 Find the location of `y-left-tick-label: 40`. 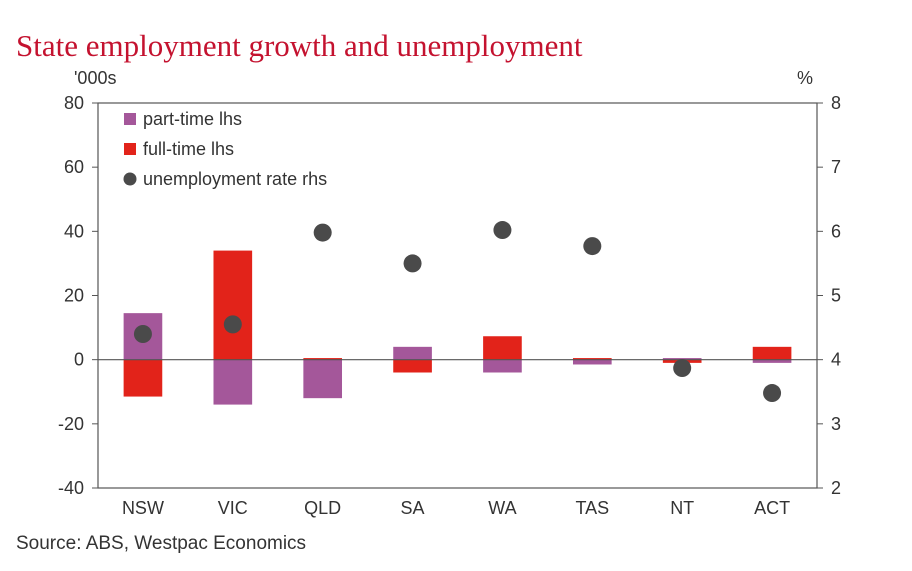

y-left-tick-label: 40 is located at coordinates (74, 231).